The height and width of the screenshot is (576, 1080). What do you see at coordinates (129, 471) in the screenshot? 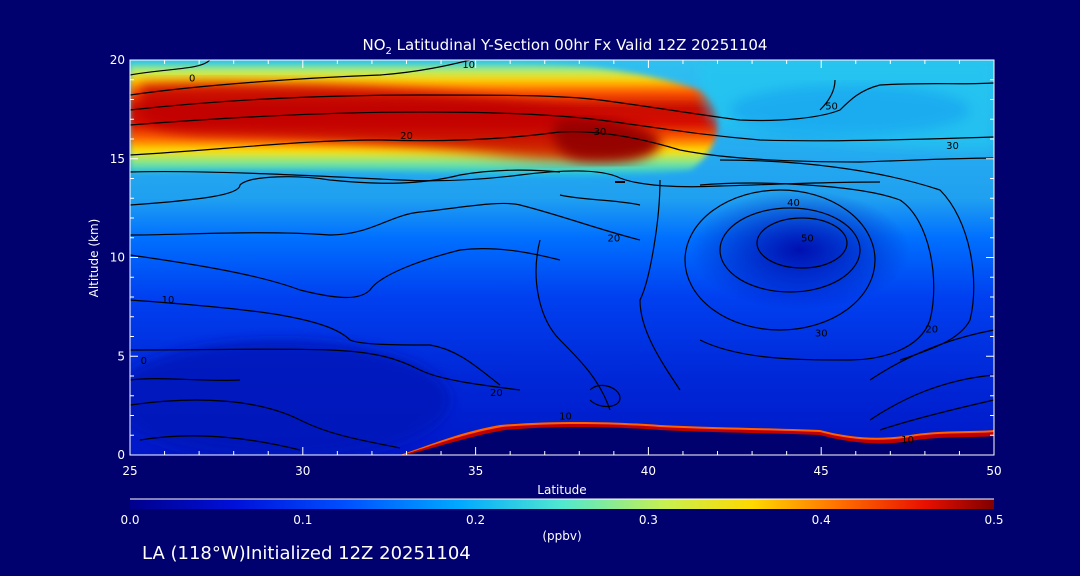
I see `x-tick-label: 25` at bounding box center [129, 471].